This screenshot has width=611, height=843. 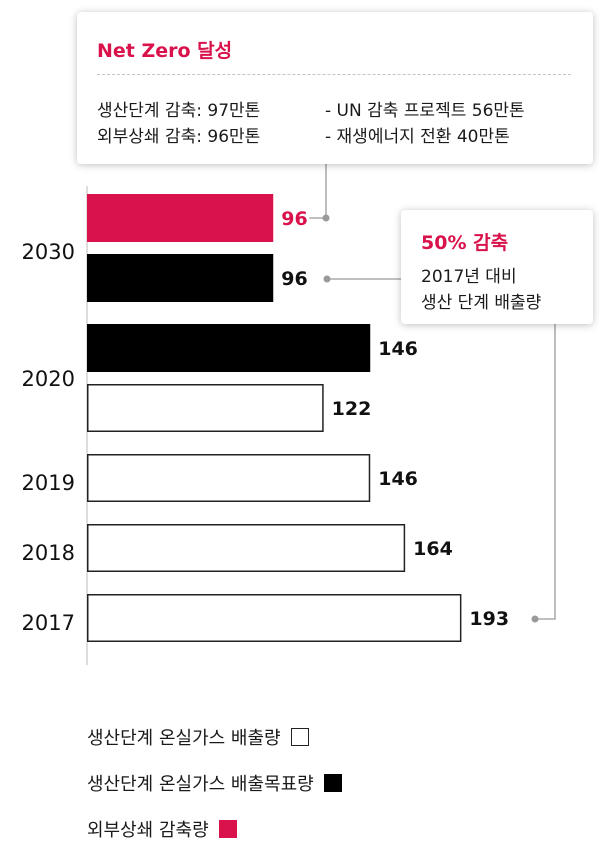 I want to click on reduction-callout-title: 50% 감축, so click(x=465, y=243).